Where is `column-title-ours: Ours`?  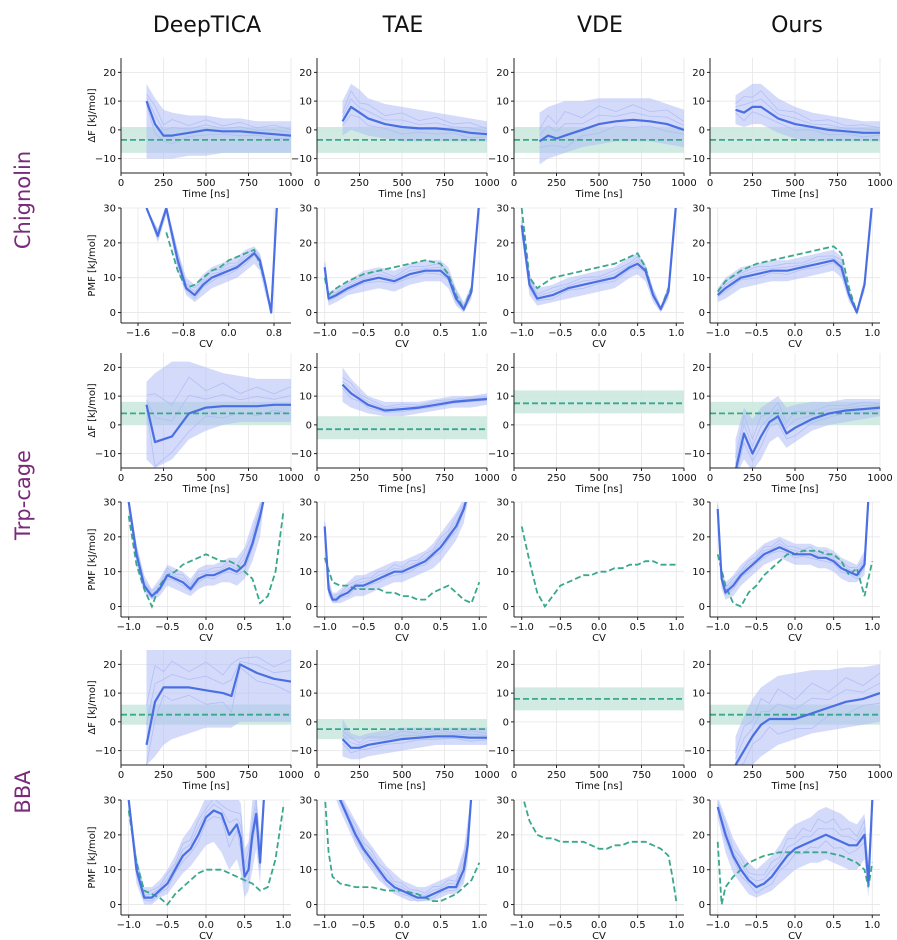 column-title-ours: Ours is located at coordinates (797, 25).